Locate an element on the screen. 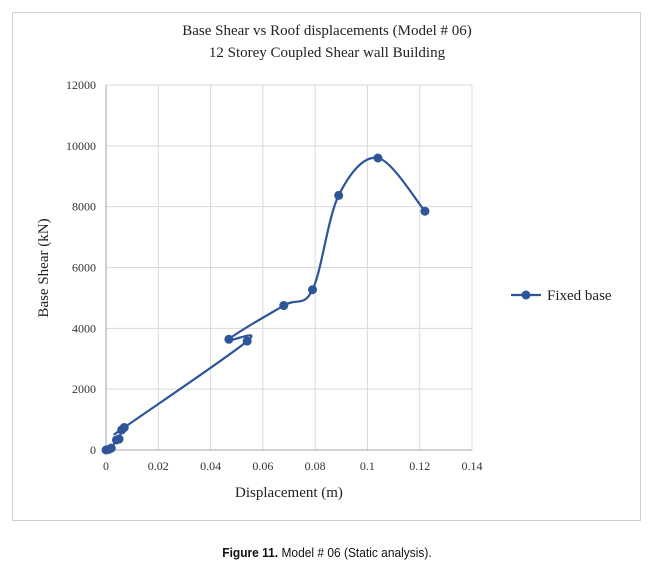 The width and height of the screenshot is (654, 575). x-tick-label: 0.06 is located at coordinates (262, 466).